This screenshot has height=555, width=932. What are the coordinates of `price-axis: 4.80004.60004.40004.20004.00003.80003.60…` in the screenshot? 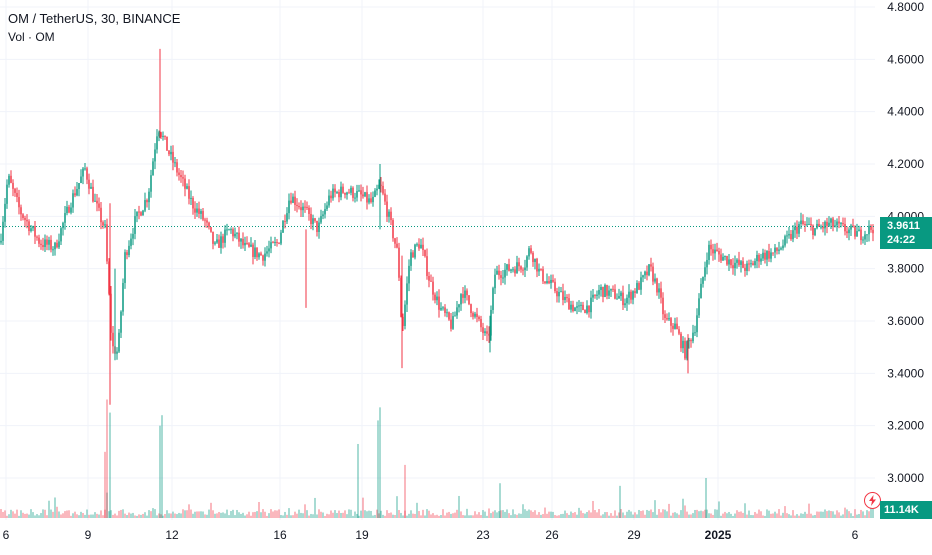 It's located at (905, 242).